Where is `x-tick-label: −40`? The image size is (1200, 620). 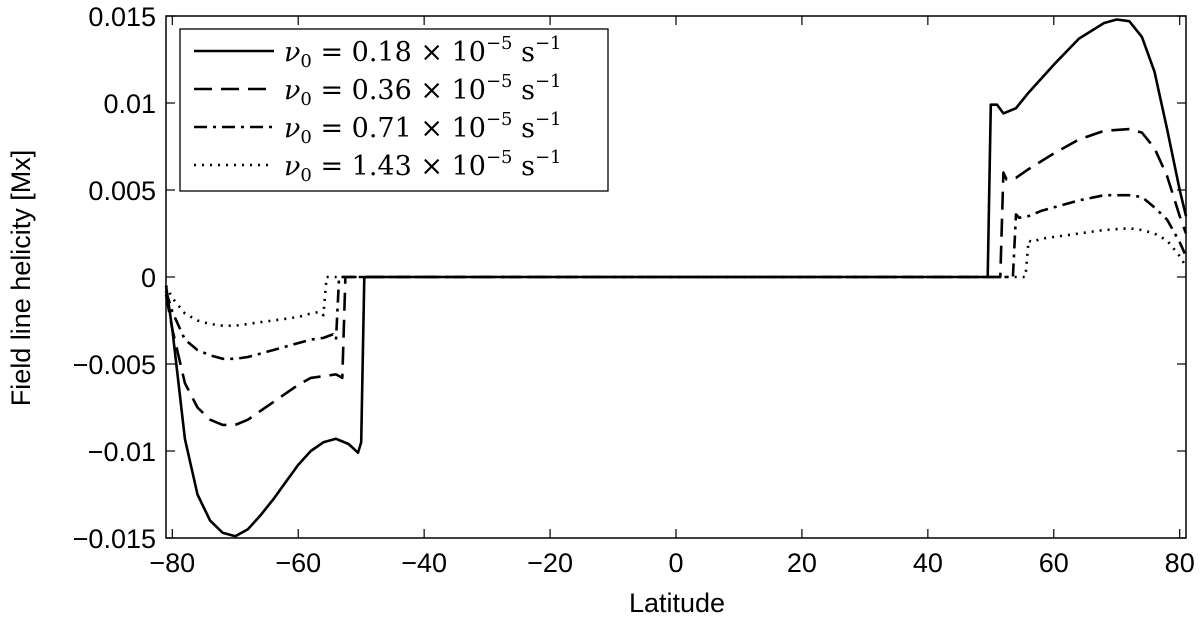 x-tick-label: −40 is located at coordinates (424, 563).